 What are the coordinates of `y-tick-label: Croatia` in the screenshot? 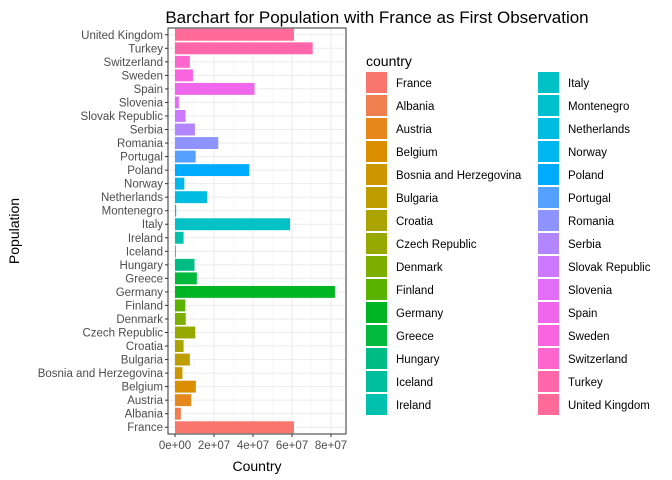 It's located at (145, 347).